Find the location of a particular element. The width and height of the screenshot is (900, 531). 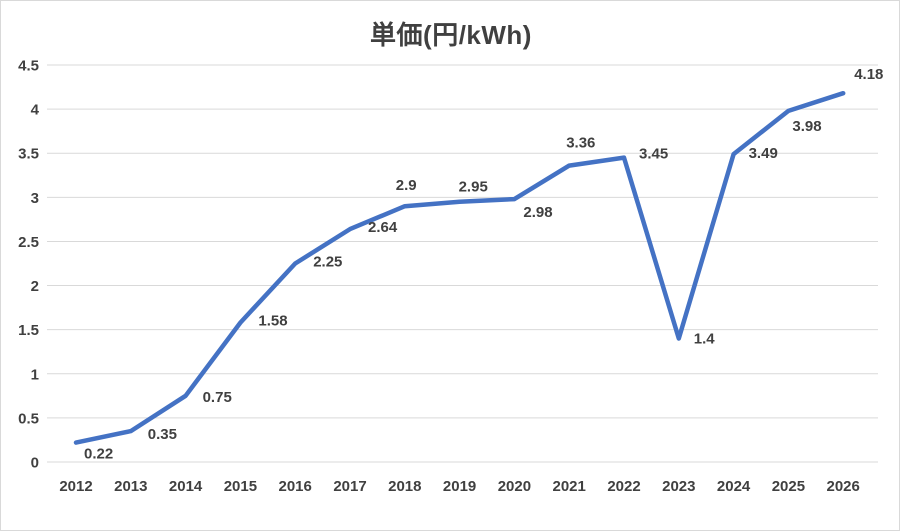

x-axis-label: 2023 is located at coordinates (678, 486).